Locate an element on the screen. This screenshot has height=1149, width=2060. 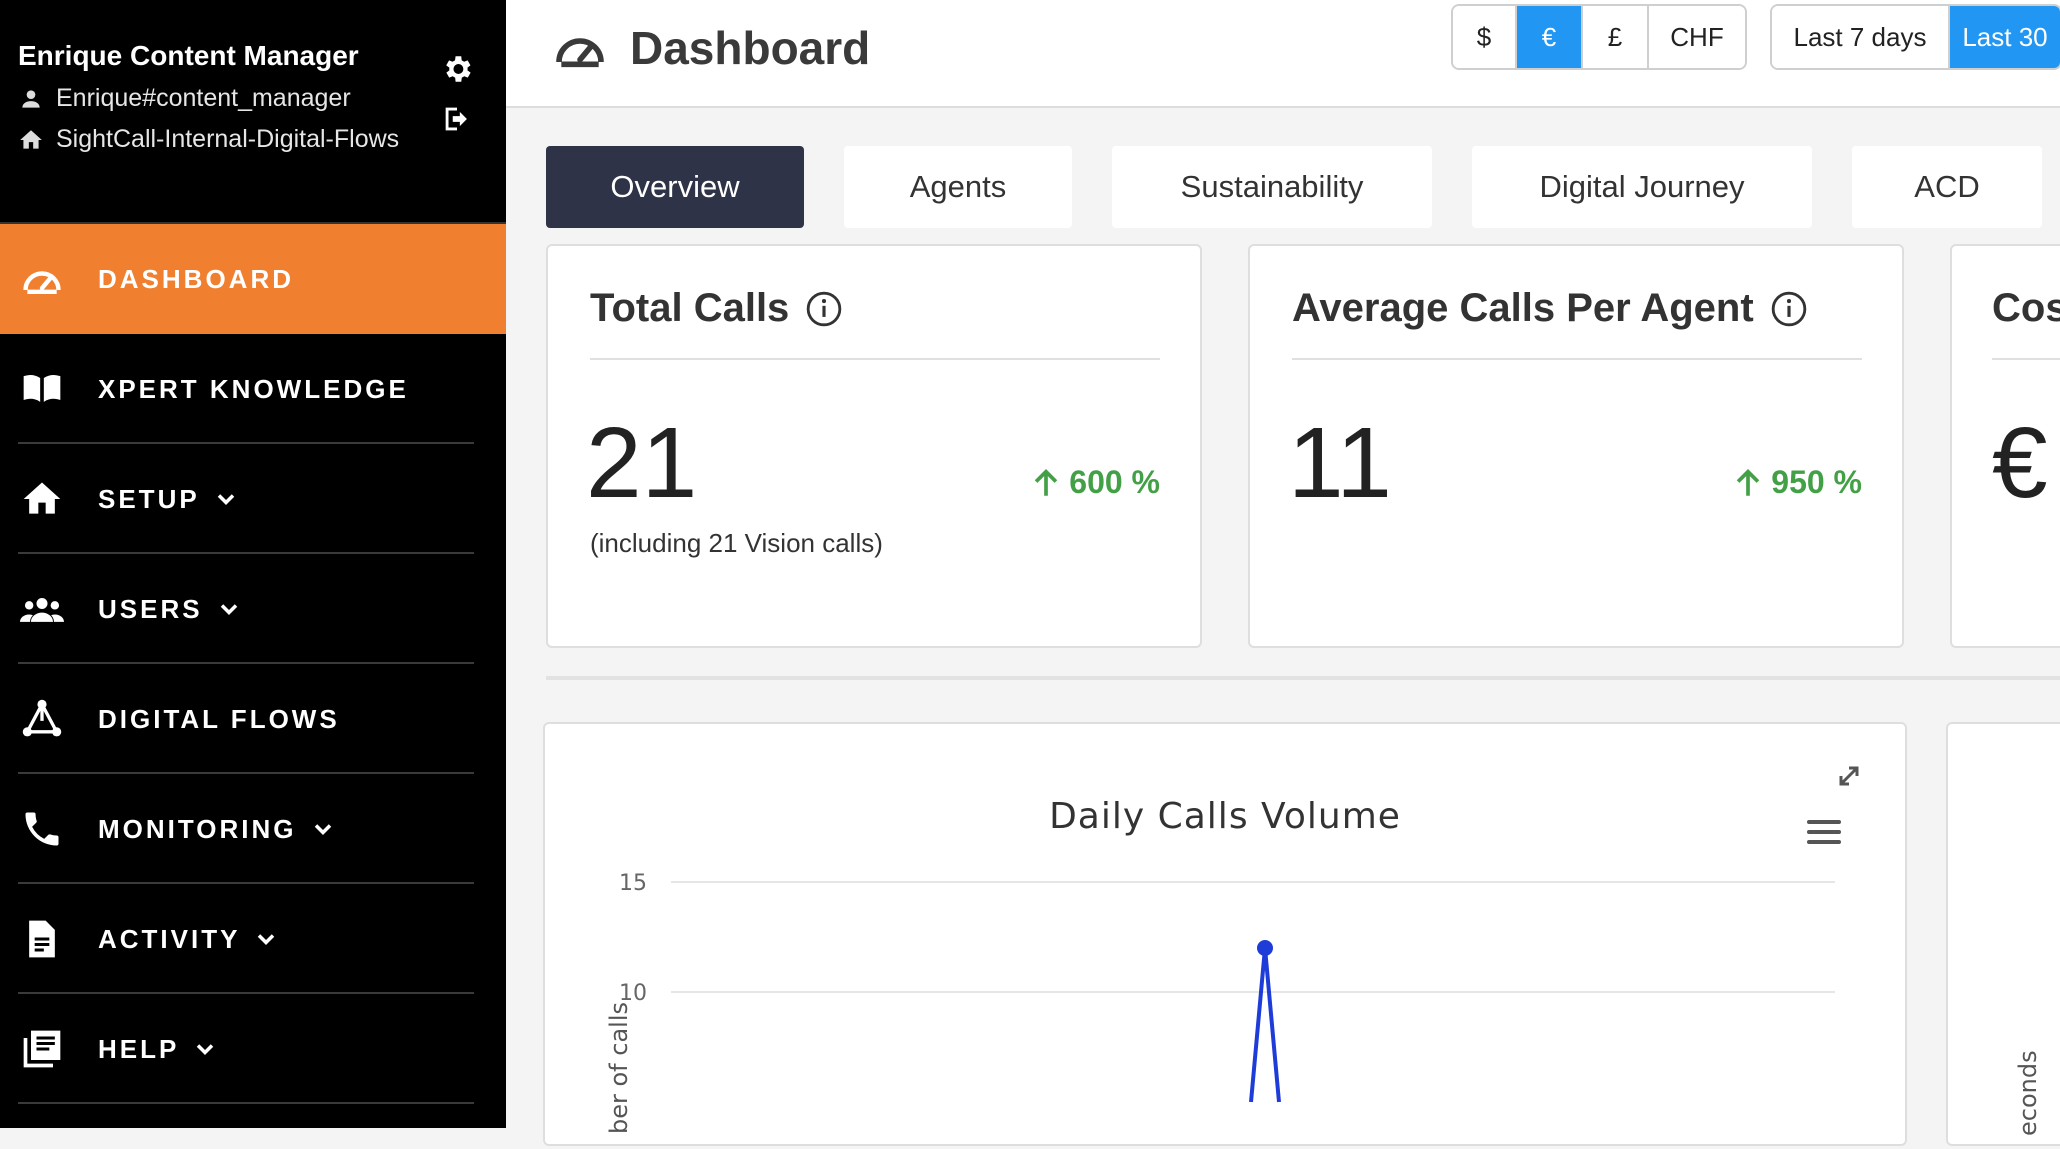
nav-xpert-knowledge: XPERT KNOWLEDGE is located at coordinates (253, 389).